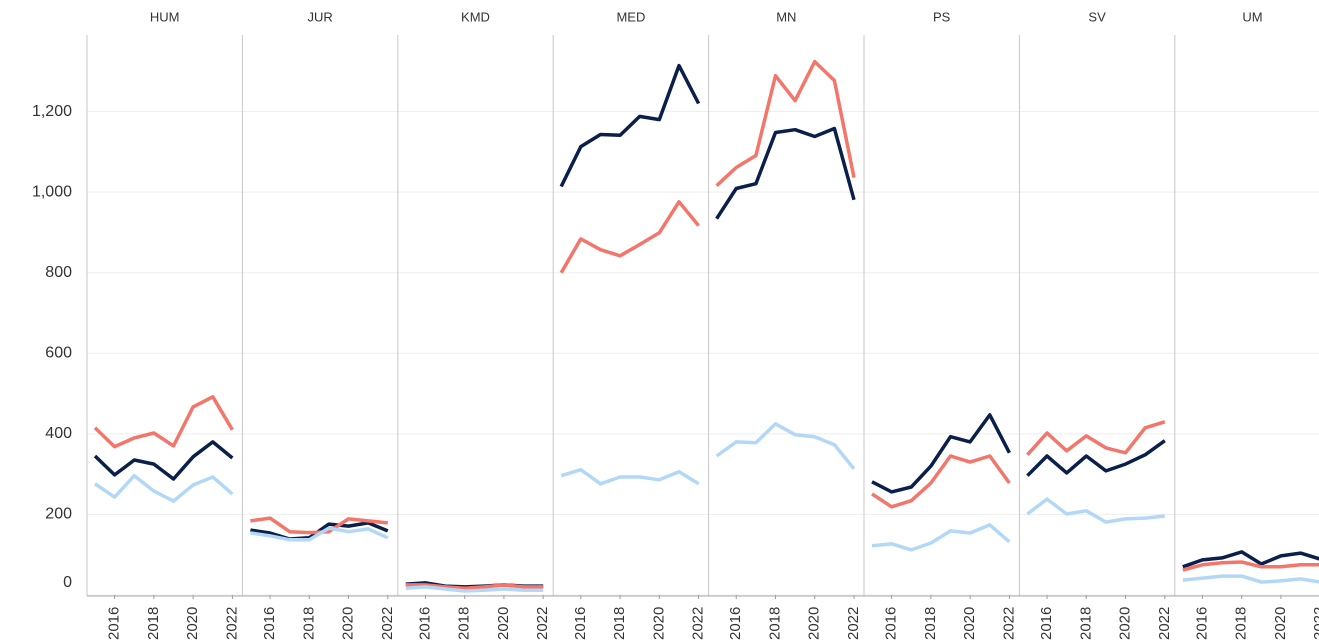 Image resolution: width=1319 pixels, height=643 pixels. What do you see at coordinates (52, 111) in the screenshot?
I see `y-tick-label: 1,200` at bounding box center [52, 111].